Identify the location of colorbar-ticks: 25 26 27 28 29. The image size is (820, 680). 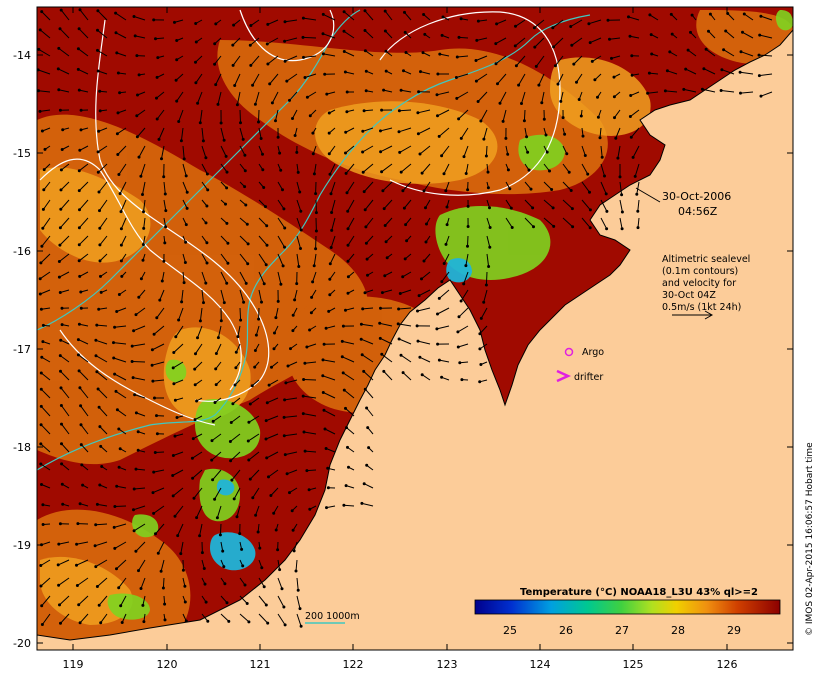
(622, 630).